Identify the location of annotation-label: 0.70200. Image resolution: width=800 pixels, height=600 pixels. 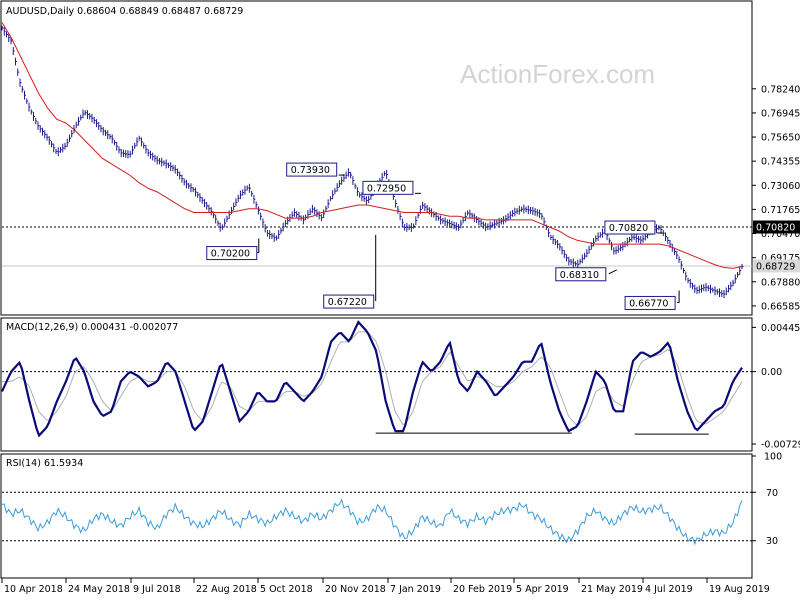
(230, 254).